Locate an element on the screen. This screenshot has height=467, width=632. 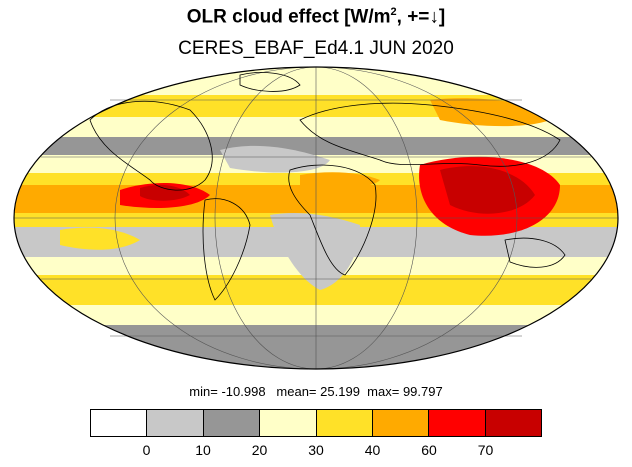
colorbar-tick-label: 30 is located at coordinates (316, 450).